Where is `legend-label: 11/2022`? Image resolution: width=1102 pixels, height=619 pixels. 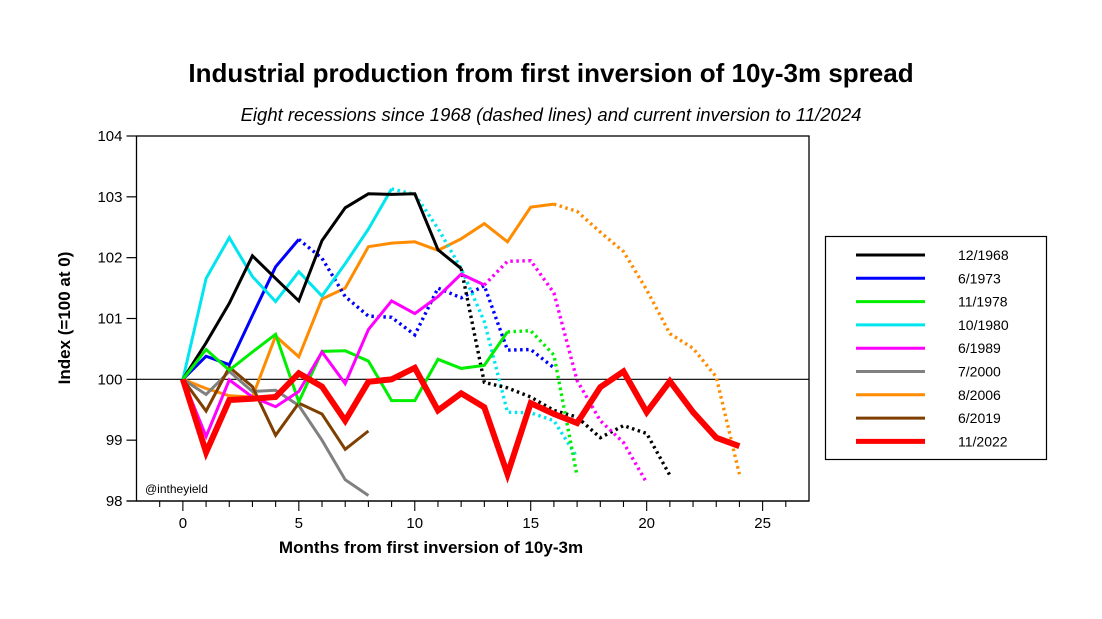 legend-label: 11/2022 is located at coordinates (983, 441).